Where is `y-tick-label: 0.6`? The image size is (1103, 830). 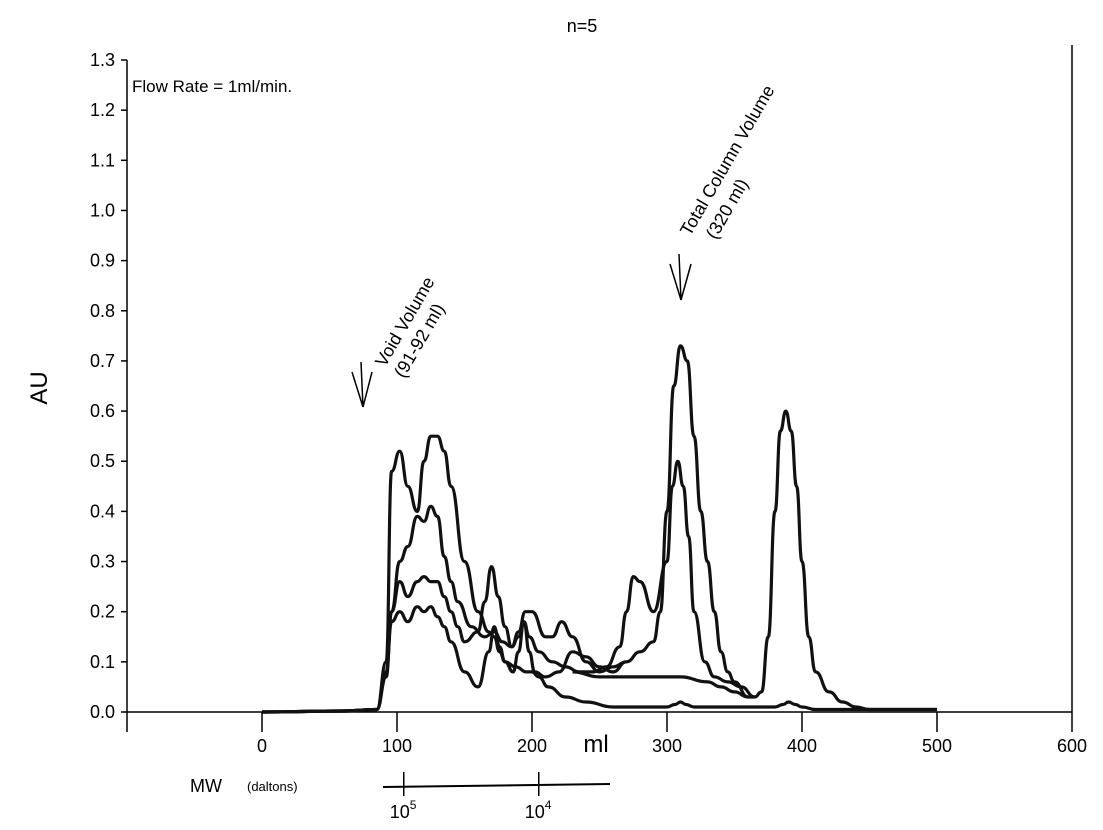
y-tick-label: 0.6 is located at coordinates (102, 411).